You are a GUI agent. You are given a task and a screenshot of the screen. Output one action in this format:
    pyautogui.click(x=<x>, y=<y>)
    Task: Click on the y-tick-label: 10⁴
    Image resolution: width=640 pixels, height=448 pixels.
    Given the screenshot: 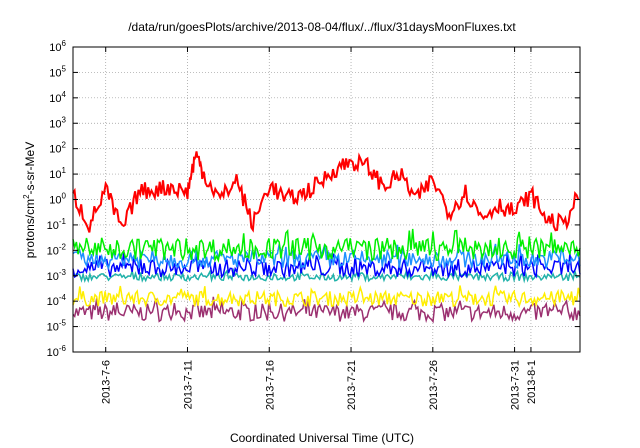 What is the action you would take?
    pyautogui.click(x=57, y=97)
    